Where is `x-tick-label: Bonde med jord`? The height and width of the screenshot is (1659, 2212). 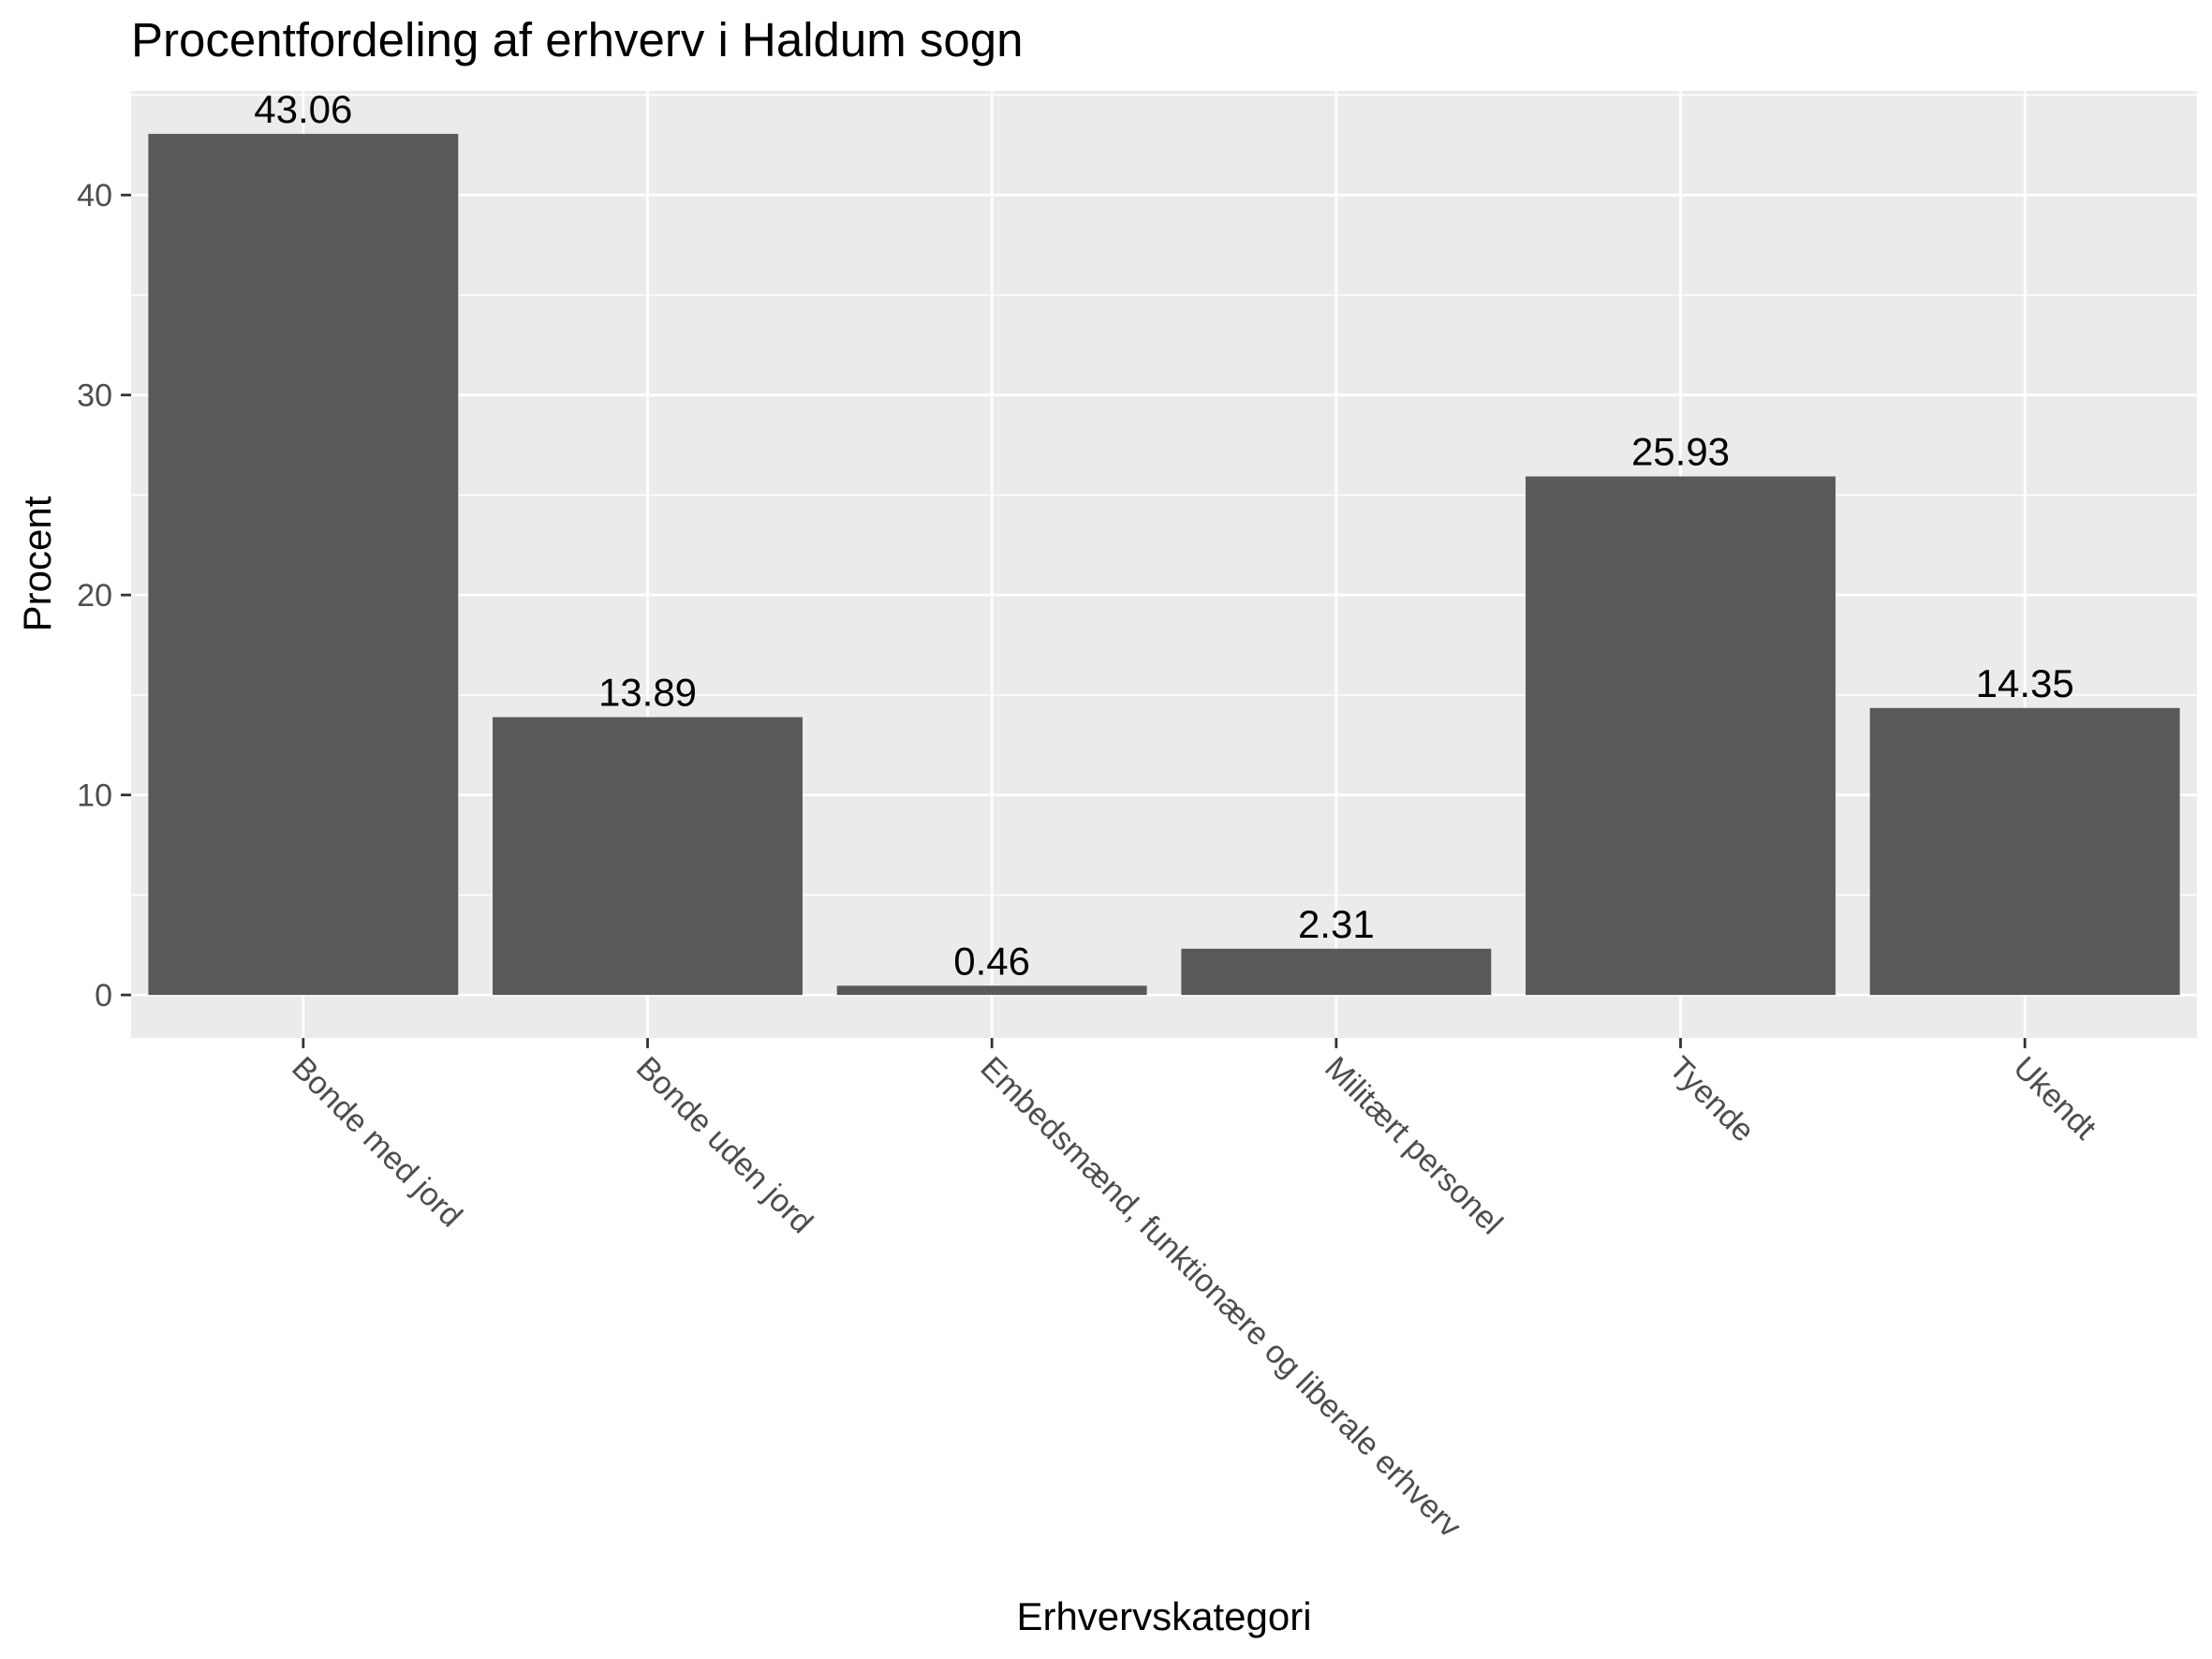
x-tick-label: Bonde med jord is located at coordinates (377, 1142).